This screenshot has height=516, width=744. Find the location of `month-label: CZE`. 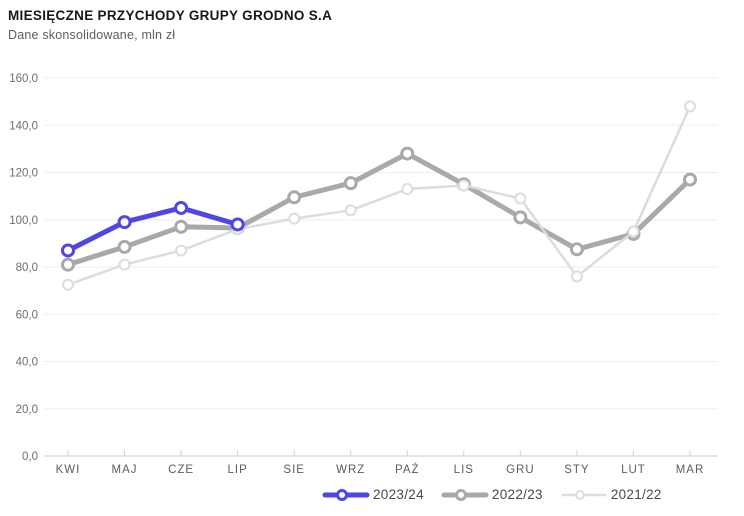

month-label: CZE is located at coordinates (181, 470).